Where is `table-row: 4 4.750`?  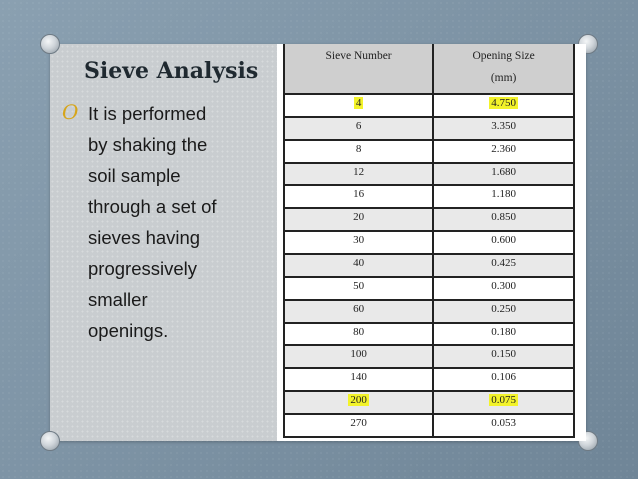 table-row: 4 4.750 is located at coordinates (428, 105).